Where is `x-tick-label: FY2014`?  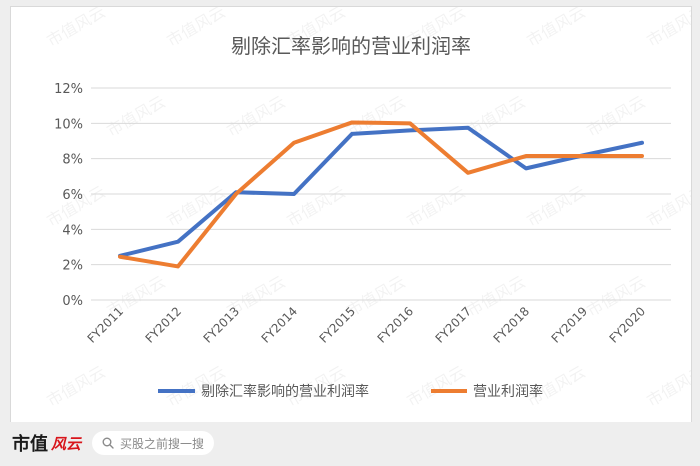 x-tick-label: FY2014 is located at coordinates (280, 325).